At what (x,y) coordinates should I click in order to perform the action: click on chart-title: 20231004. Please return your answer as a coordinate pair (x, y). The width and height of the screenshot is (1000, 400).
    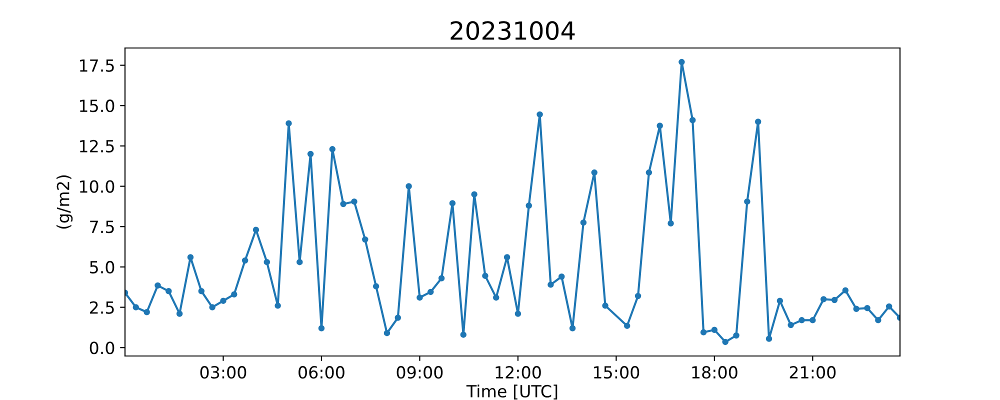
    Looking at the image, I should click on (512, 30).